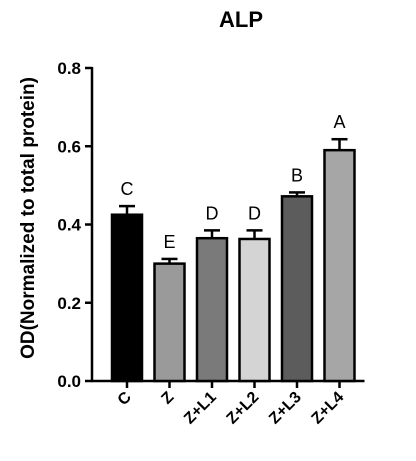 The image size is (416, 461). Describe the element at coordinates (69, 225) in the screenshot. I see `y-tick-label: 0.4` at that location.